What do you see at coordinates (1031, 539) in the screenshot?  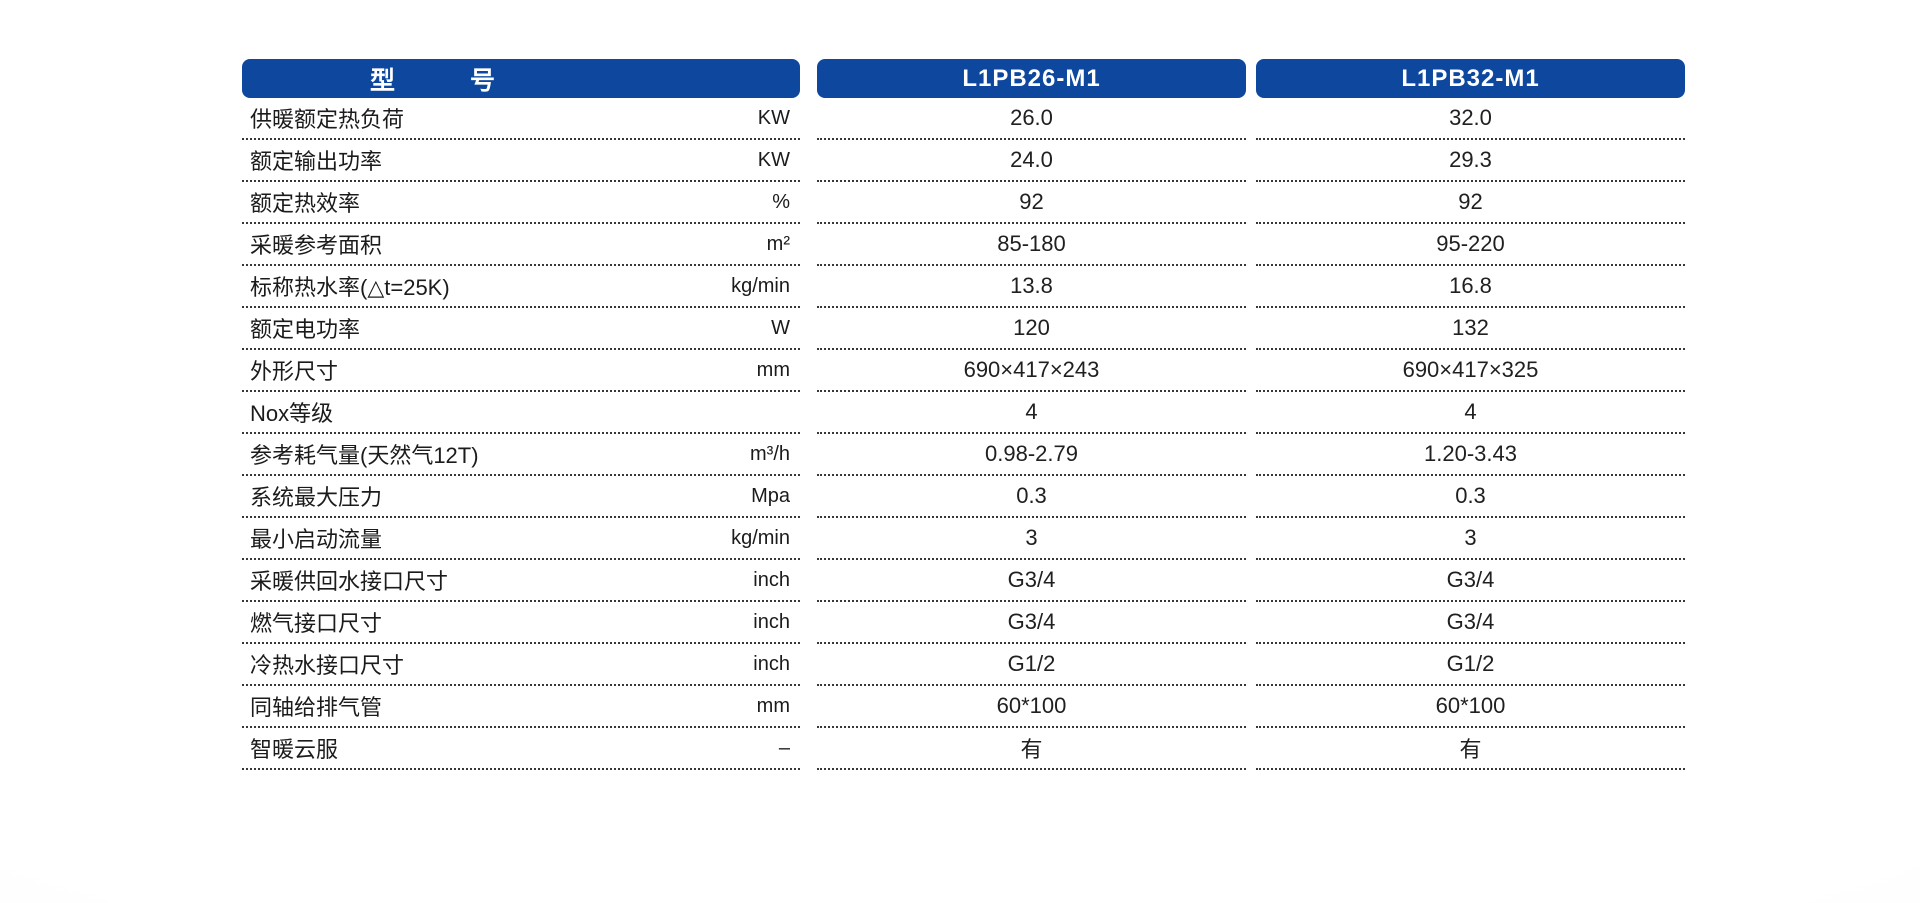 I see `spec-value-l1pb26-m1: 3` at bounding box center [1031, 539].